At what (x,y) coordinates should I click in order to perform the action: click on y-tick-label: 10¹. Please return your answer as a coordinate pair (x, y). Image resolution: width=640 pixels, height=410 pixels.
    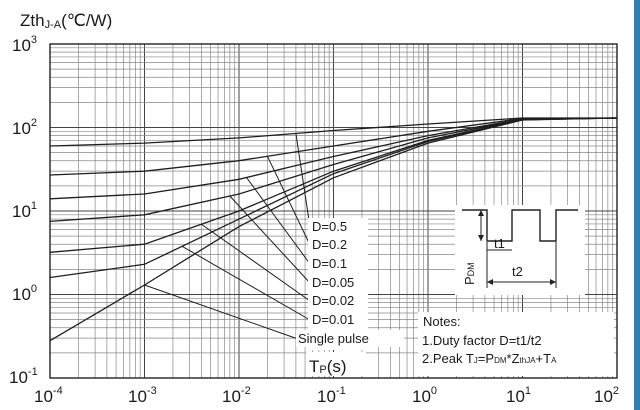
    Looking at the image, I should click on (24, 210).